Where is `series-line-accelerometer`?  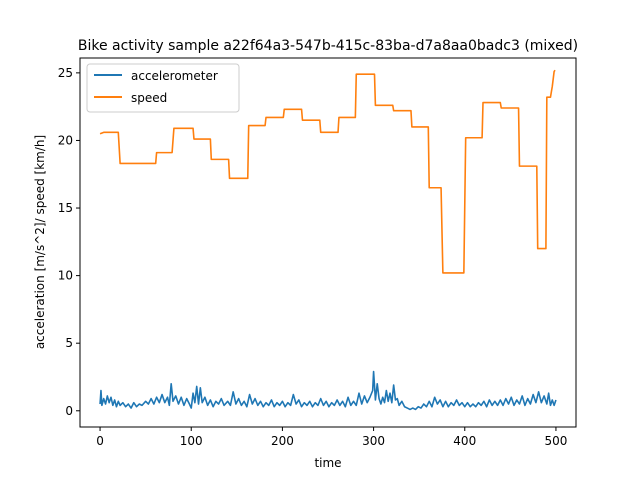
series-line-accelerometer is located at coordinates (328, 390).